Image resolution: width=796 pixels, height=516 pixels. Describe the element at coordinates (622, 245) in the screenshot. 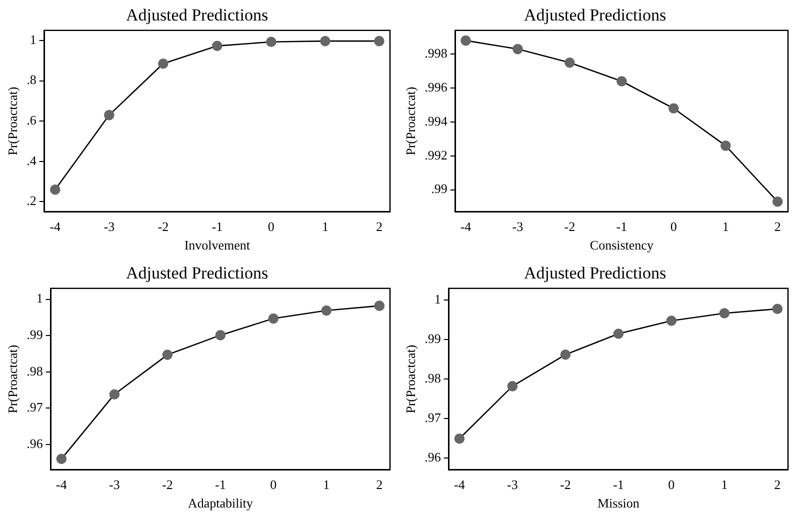

I see `x-axis-title: Consistency` at that location.